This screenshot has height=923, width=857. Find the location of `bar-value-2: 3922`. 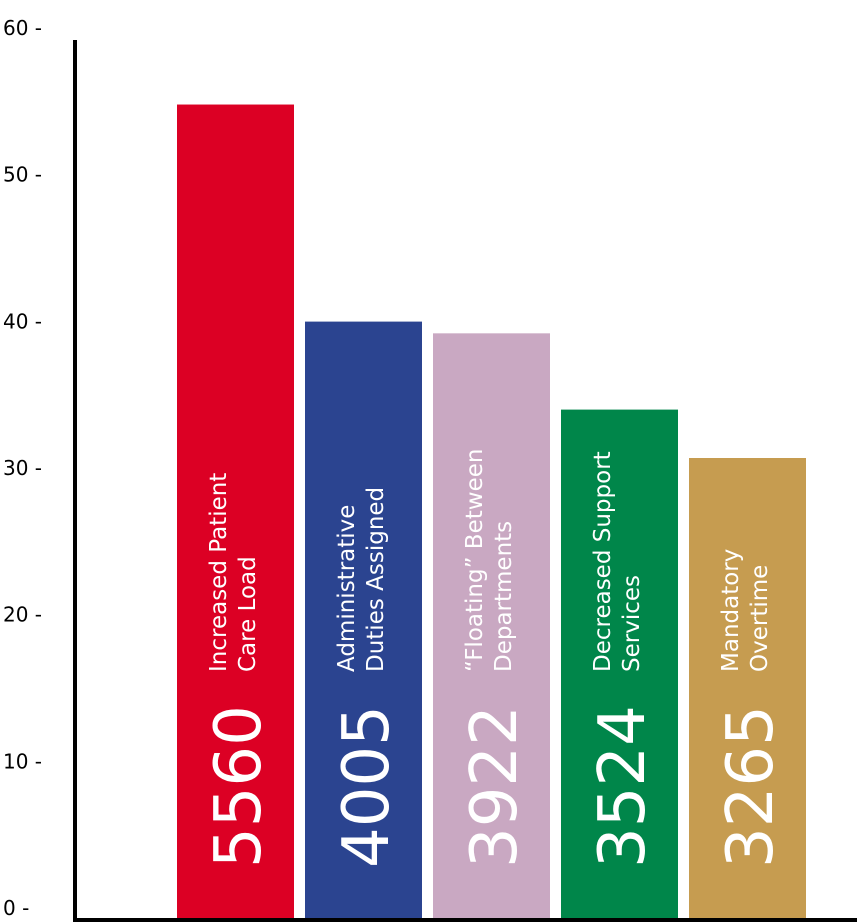

bar-value-2: 3922 is located at coordinates (495, 786).